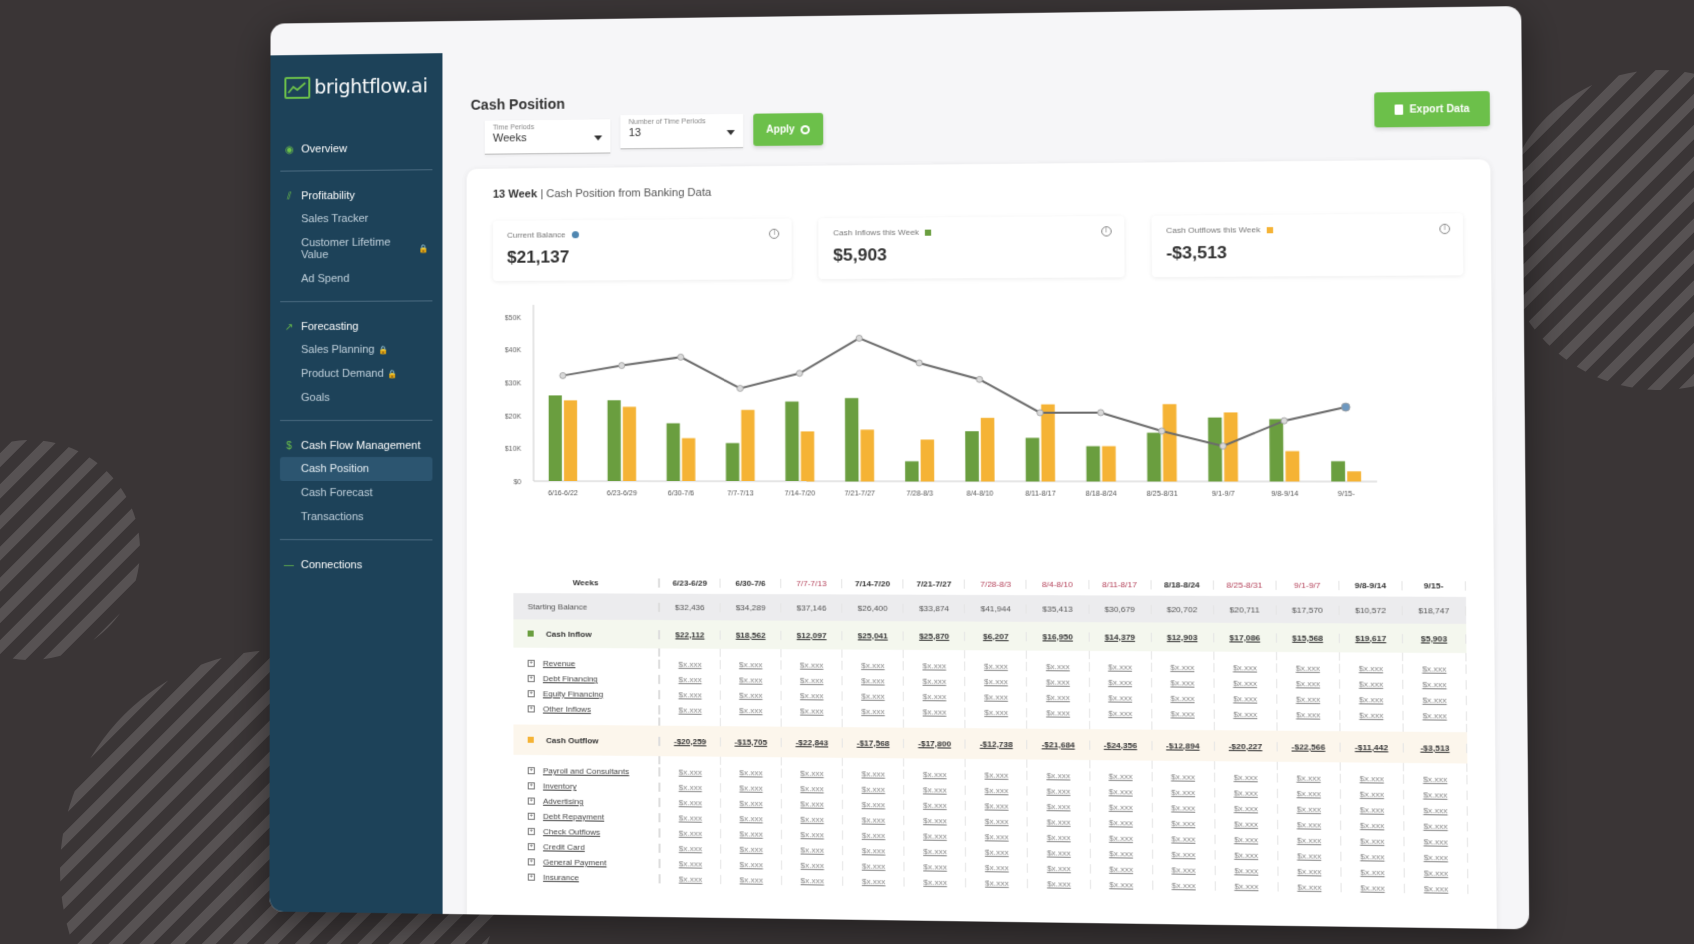 The width and height of the screenshot is (1694, 944). I want to click on category-link-payroll-and-consultants: Payroll and Consultants, so click(586, 771).